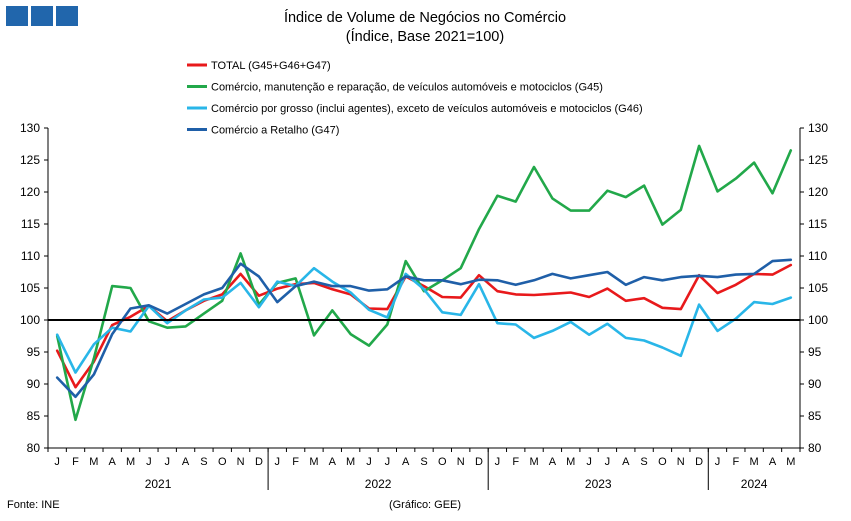  I want to click on year-label: 2022, so click(378, 484).